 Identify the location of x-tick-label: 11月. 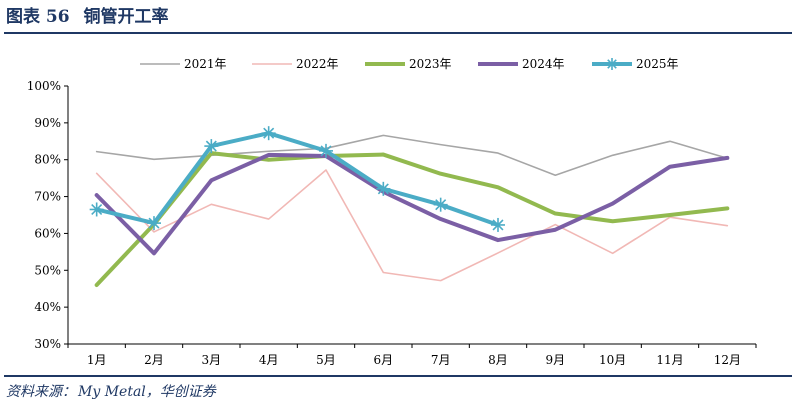
(669, 360).